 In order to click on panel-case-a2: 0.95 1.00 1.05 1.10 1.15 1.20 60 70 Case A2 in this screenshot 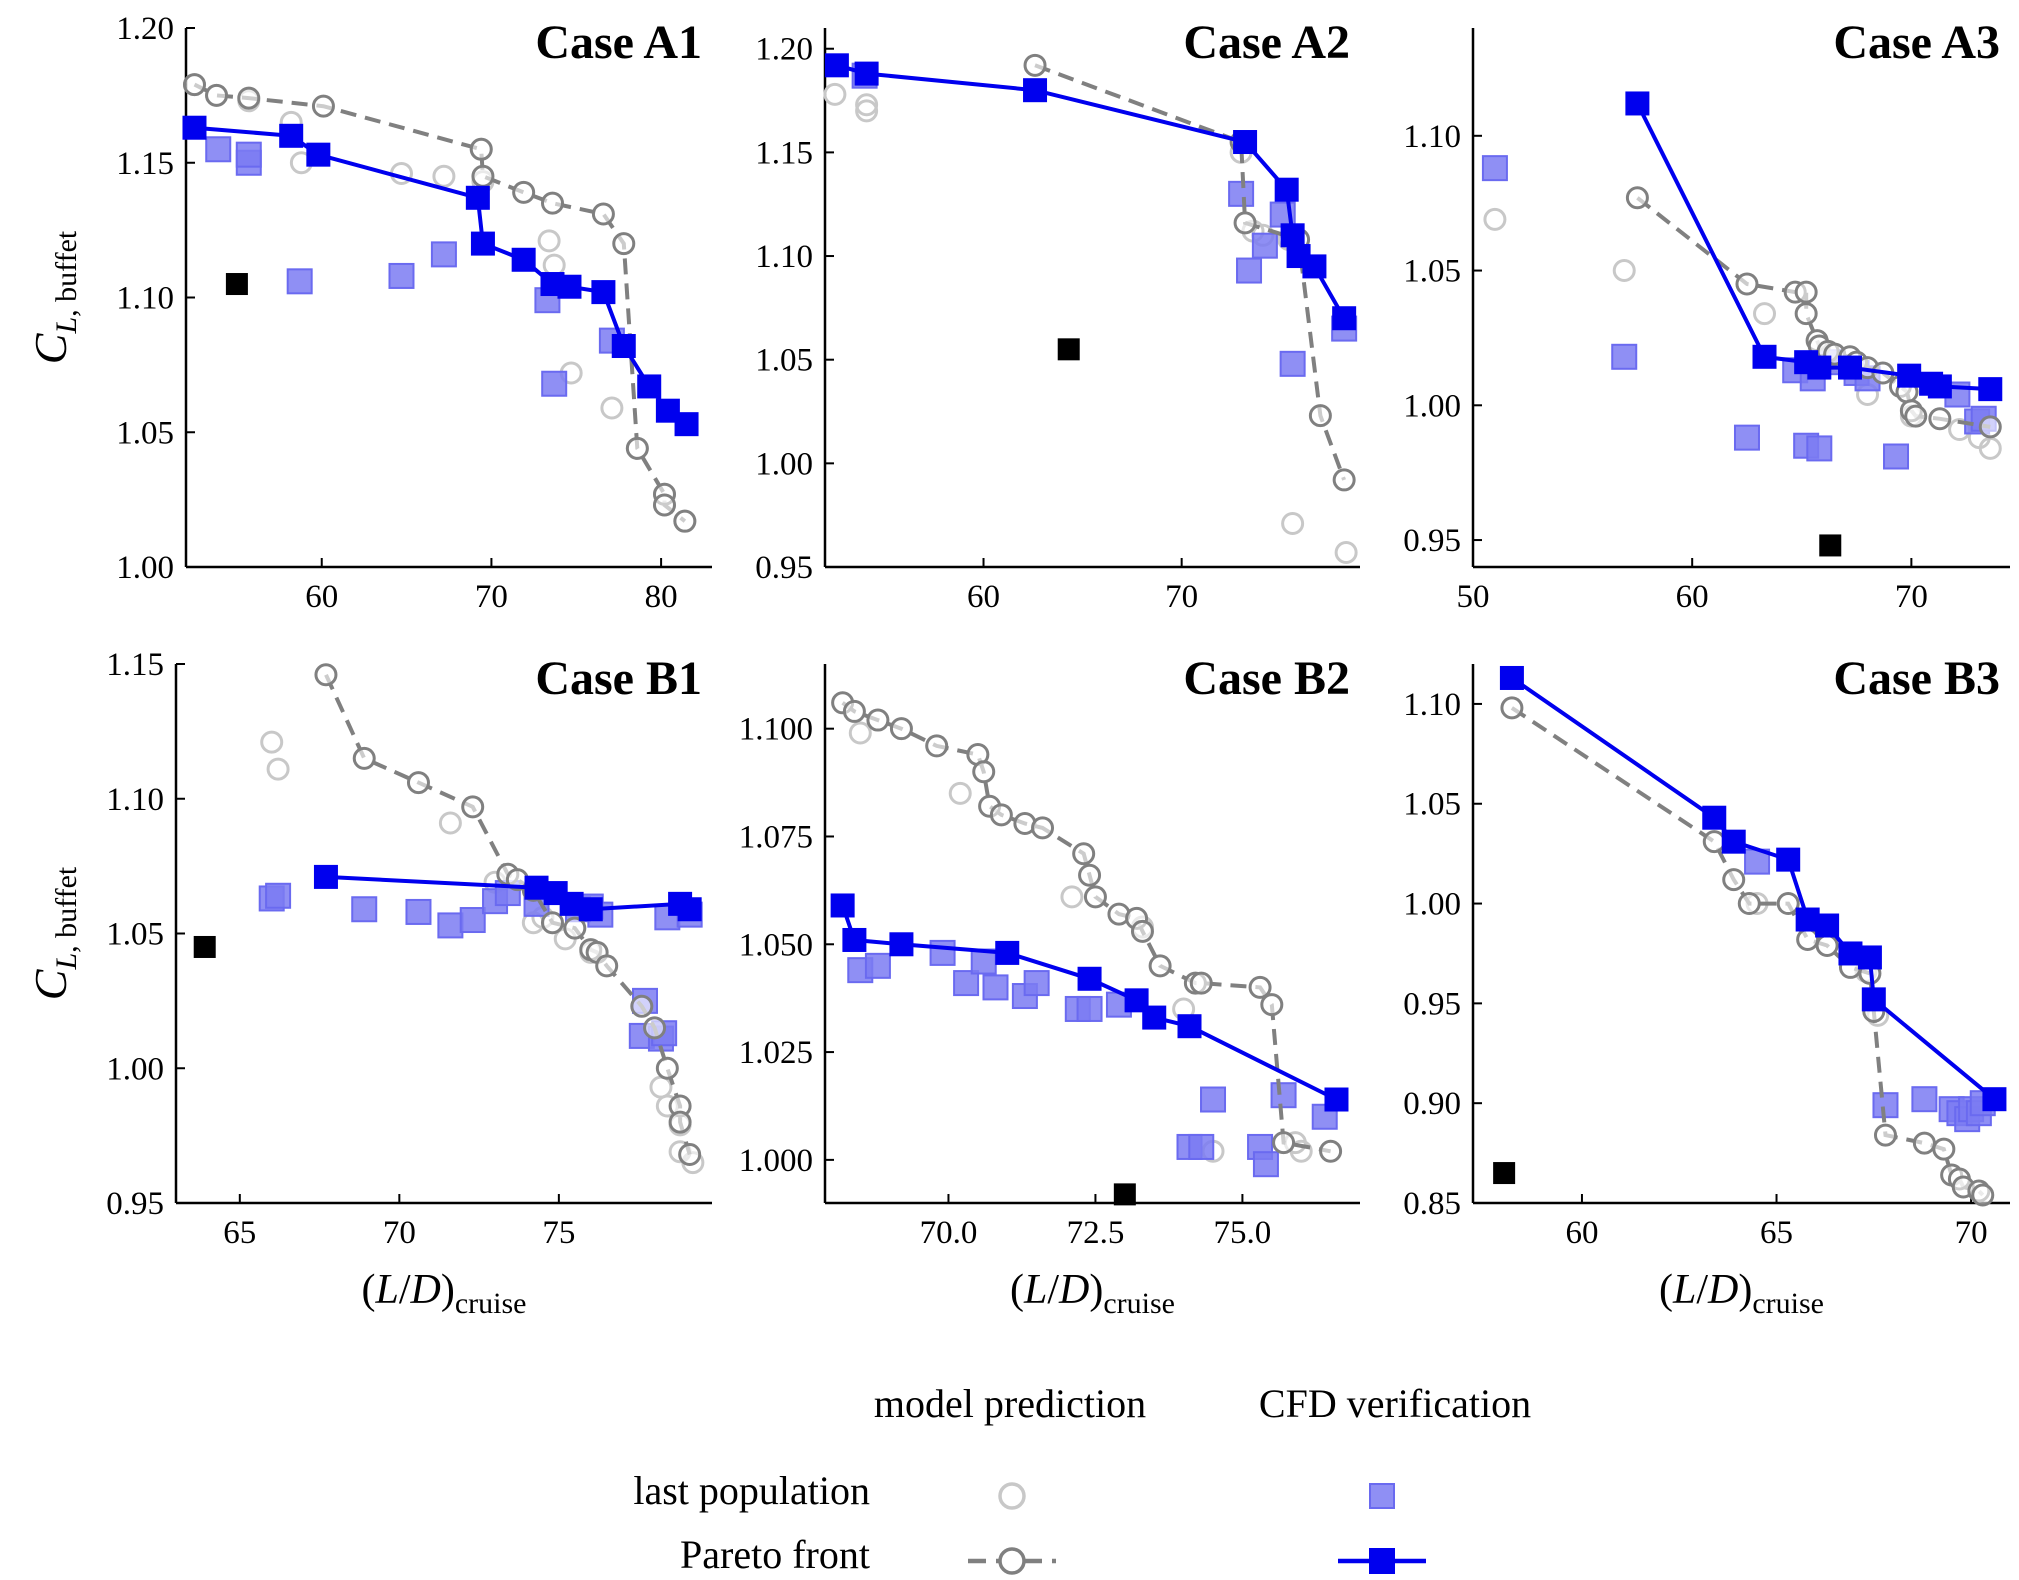, I will do `click(1057, 315)`.